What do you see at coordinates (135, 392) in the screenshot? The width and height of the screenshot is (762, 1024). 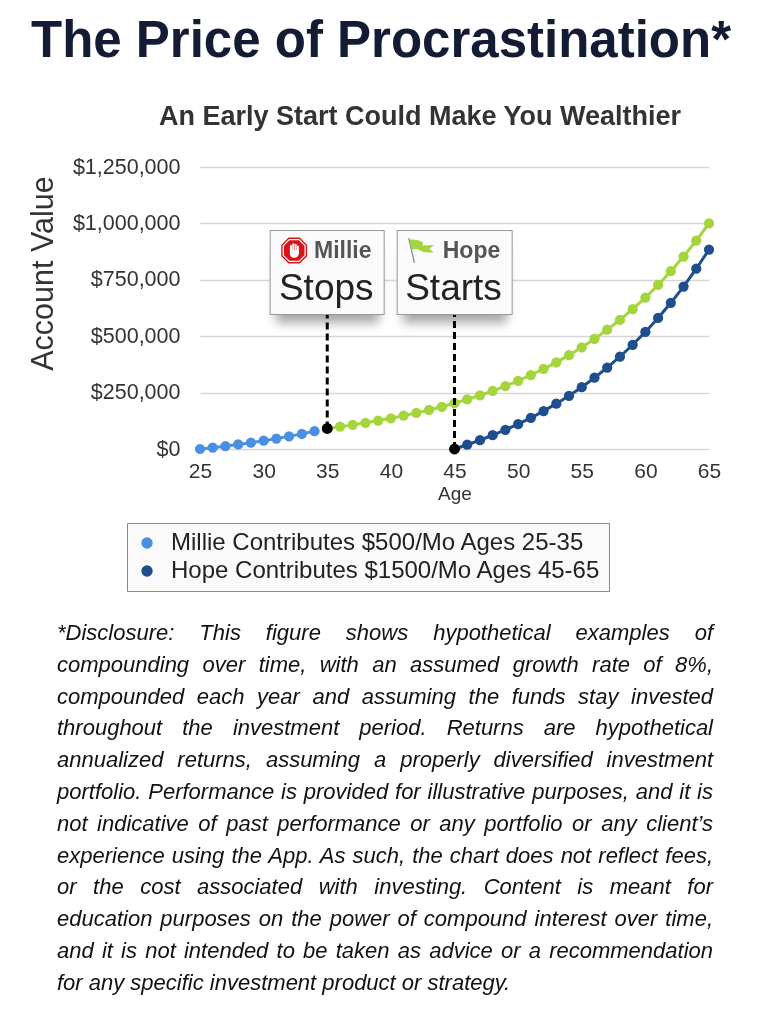 I see `y-tick-label: $250,000` at bounding box center [135, 392].